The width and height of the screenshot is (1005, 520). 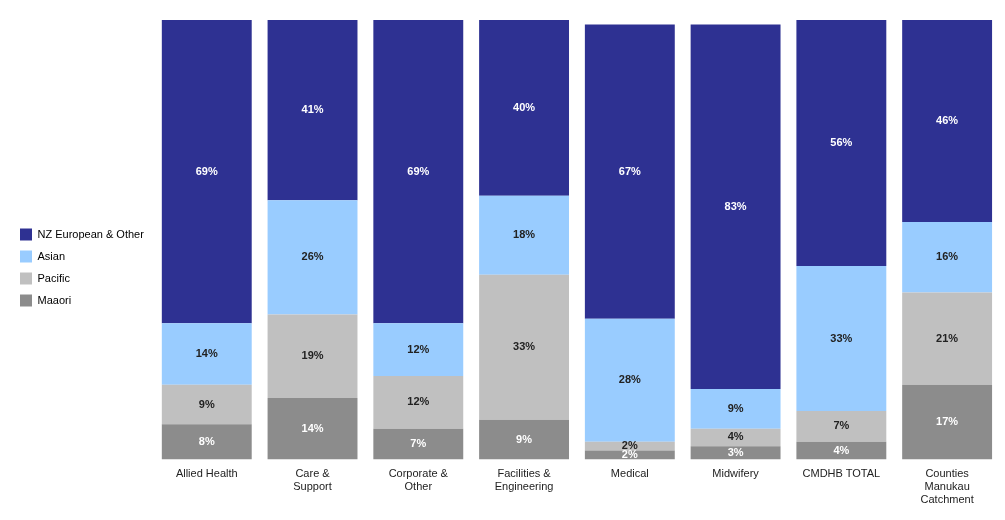 I want to click on data-label: 8%, so click(x=206, y=440).